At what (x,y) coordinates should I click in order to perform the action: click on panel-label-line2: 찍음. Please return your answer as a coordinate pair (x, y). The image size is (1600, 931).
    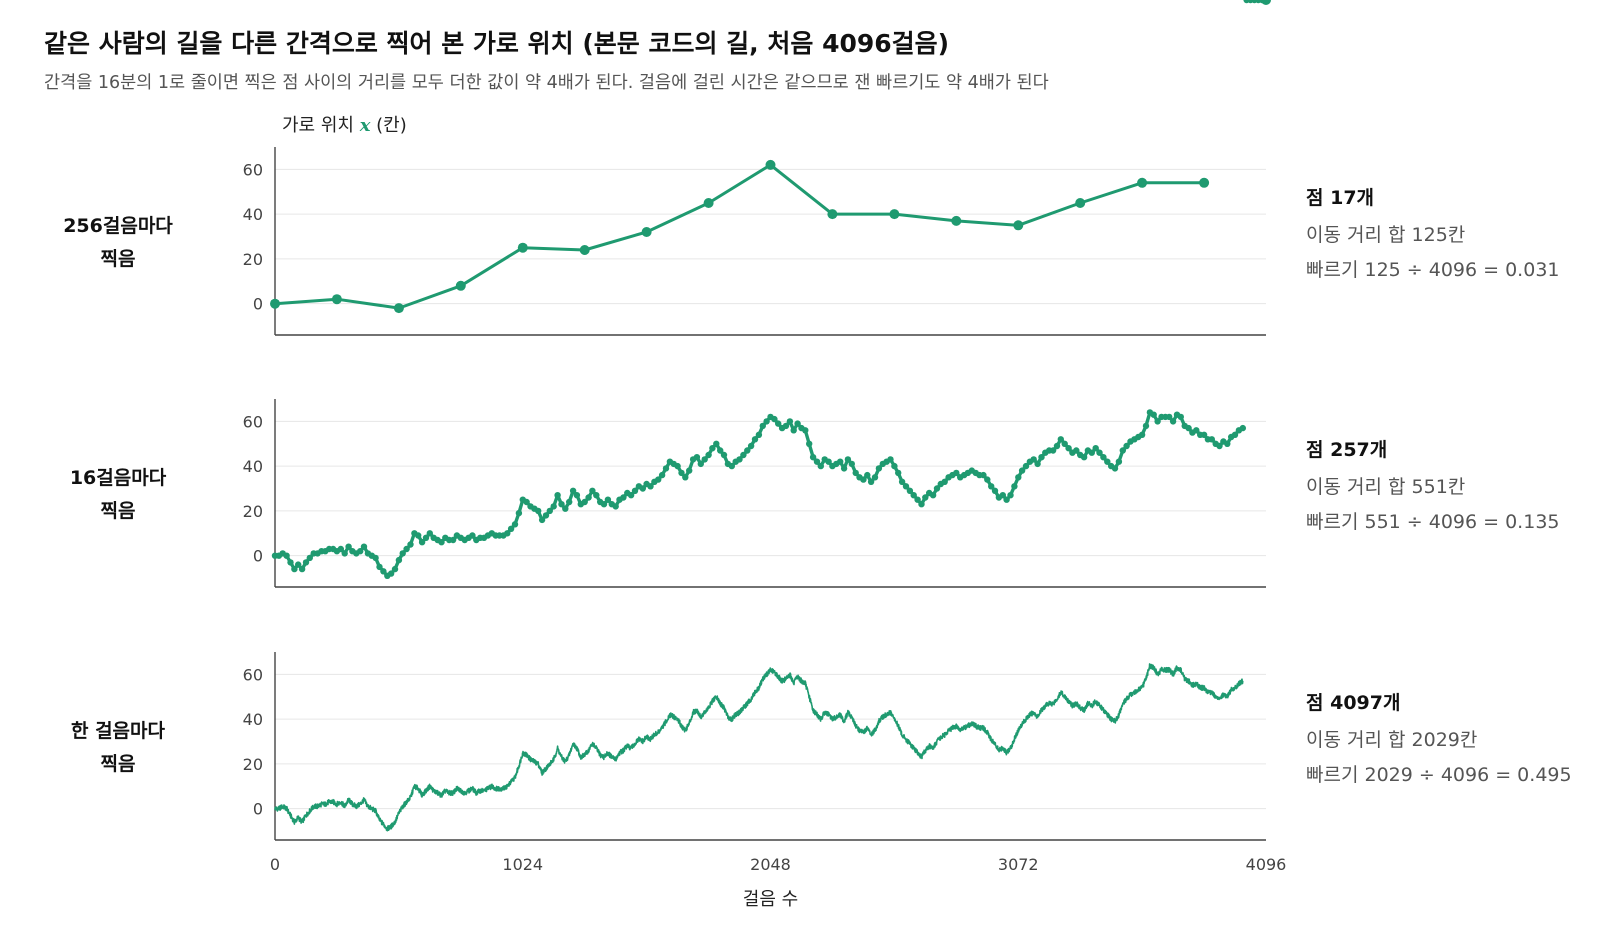
    Looking at the image, I should click on (118, 259).